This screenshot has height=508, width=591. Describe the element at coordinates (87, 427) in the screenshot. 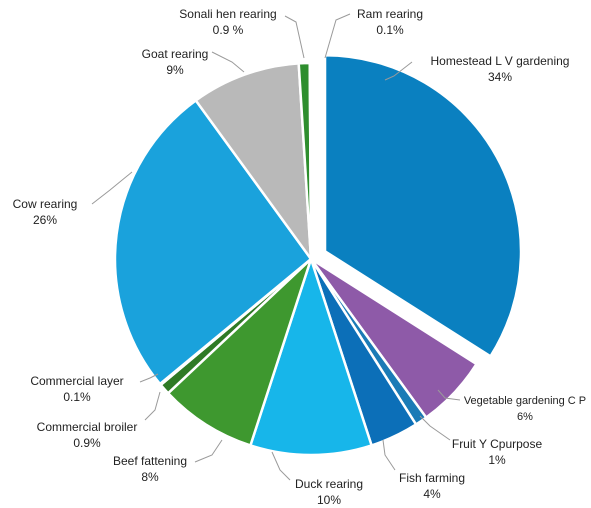

I see `slice-label-name: Commercial broiler` at that location.